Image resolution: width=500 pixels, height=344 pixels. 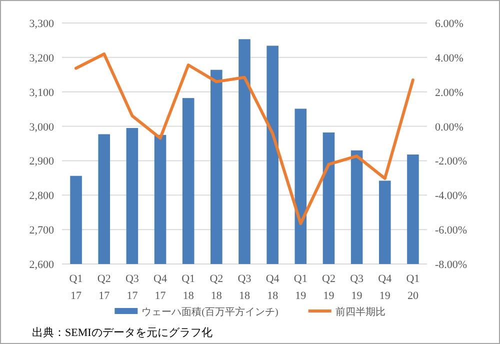 What do you see at coordinates (41, 162) in the screenshot?
I see `y-tick-label: 2,900` at bounding box center [41, 162].